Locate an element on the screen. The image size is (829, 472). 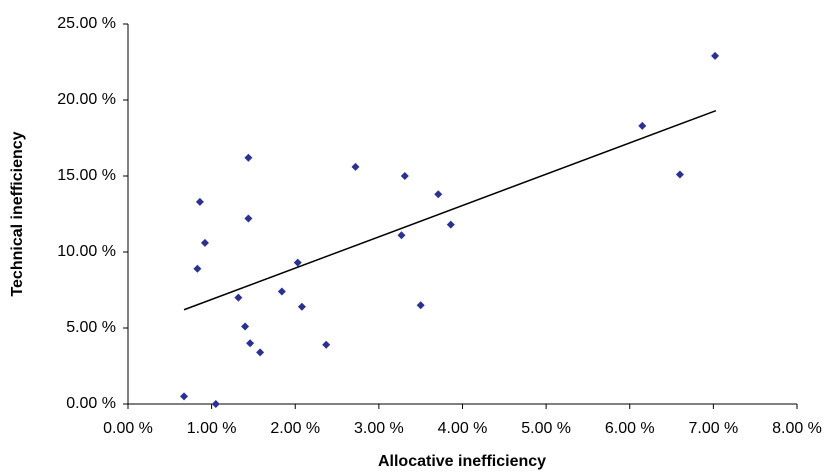
x-tick-label: 6.00 % is located at coordinates (630, 428).